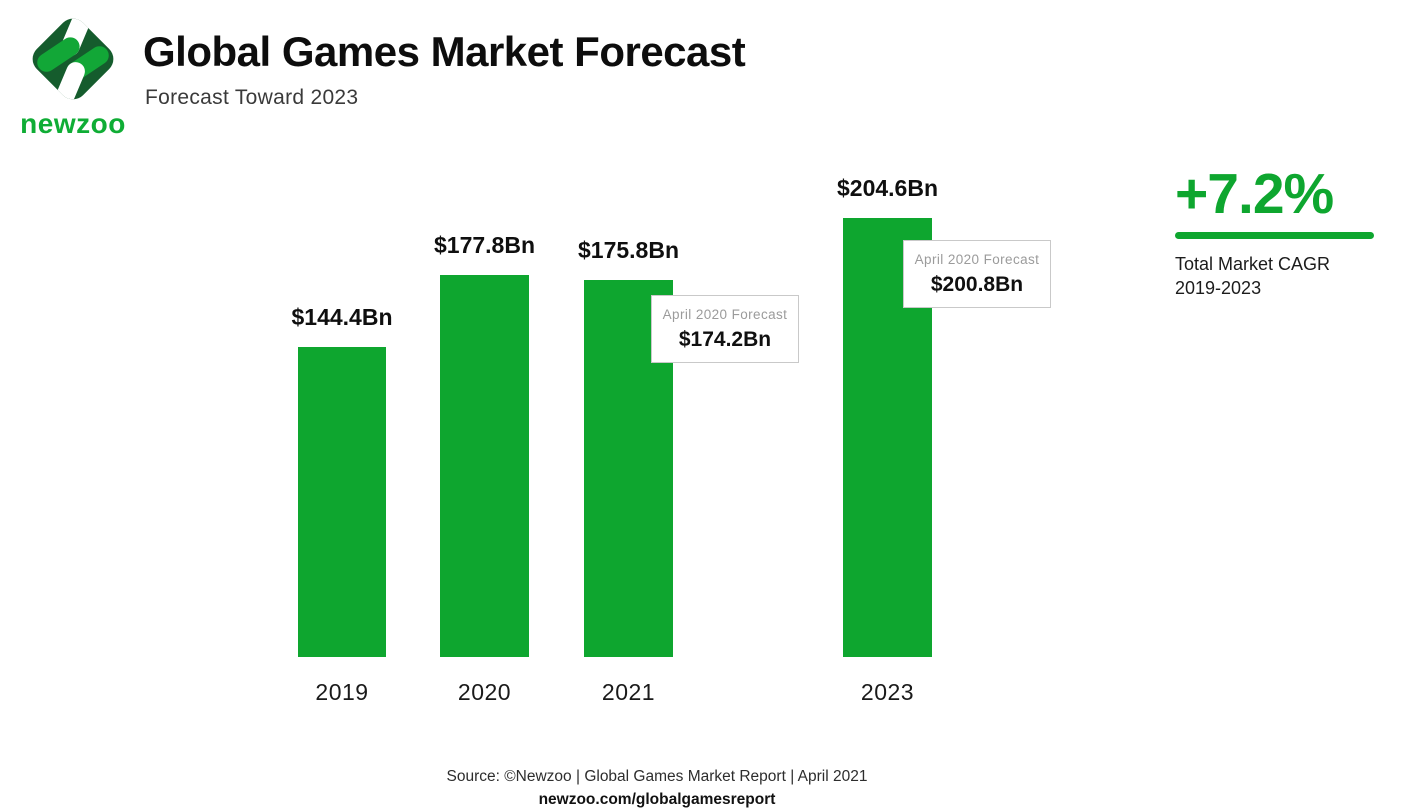 The image size is (1416, 810). What do you see at coordinates (252, 97) in the screenshot?
I see `page-subtitle: Forecast Toward 2023` at bounding box center [252, 97].